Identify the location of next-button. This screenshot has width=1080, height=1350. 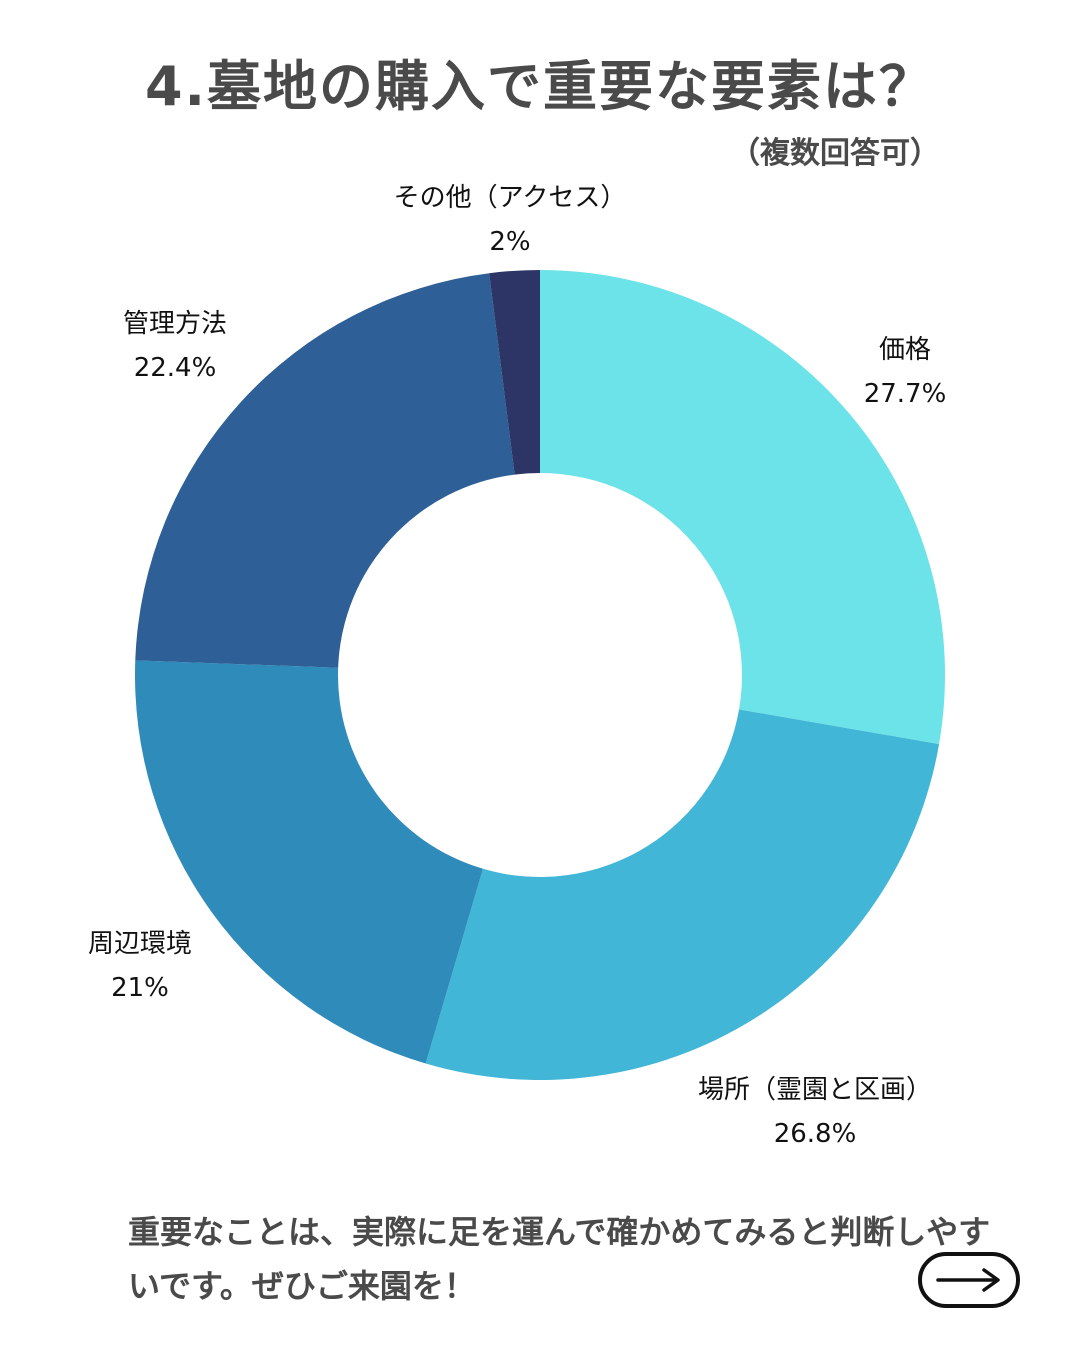
(969, 1280).